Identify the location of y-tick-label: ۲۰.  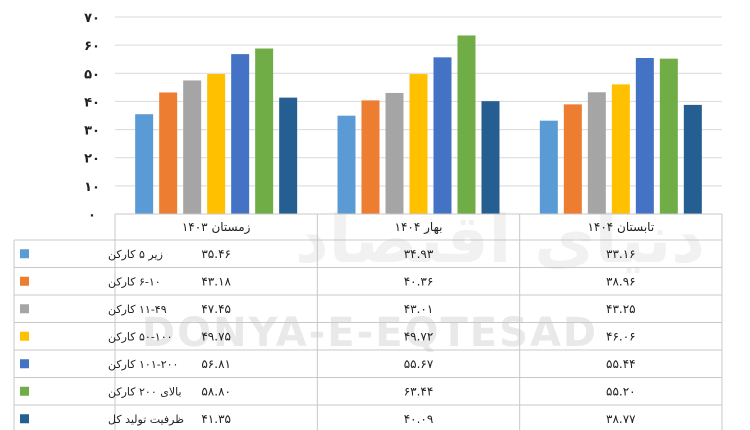
(92, 159).